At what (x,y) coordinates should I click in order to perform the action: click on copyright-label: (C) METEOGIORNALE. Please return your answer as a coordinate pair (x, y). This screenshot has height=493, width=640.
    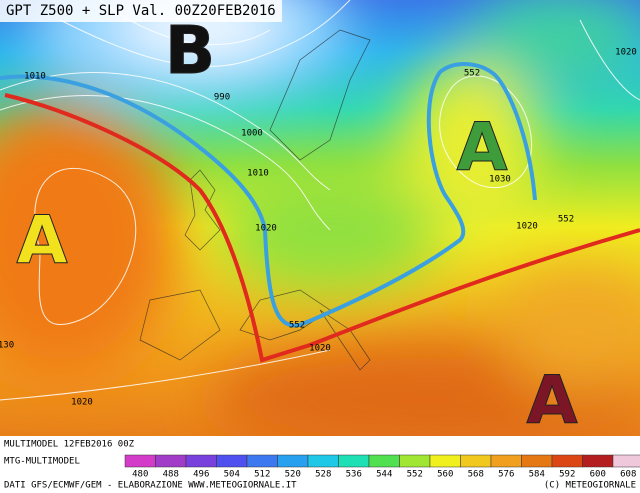
    Looking at the image, I should click on (590, 486).